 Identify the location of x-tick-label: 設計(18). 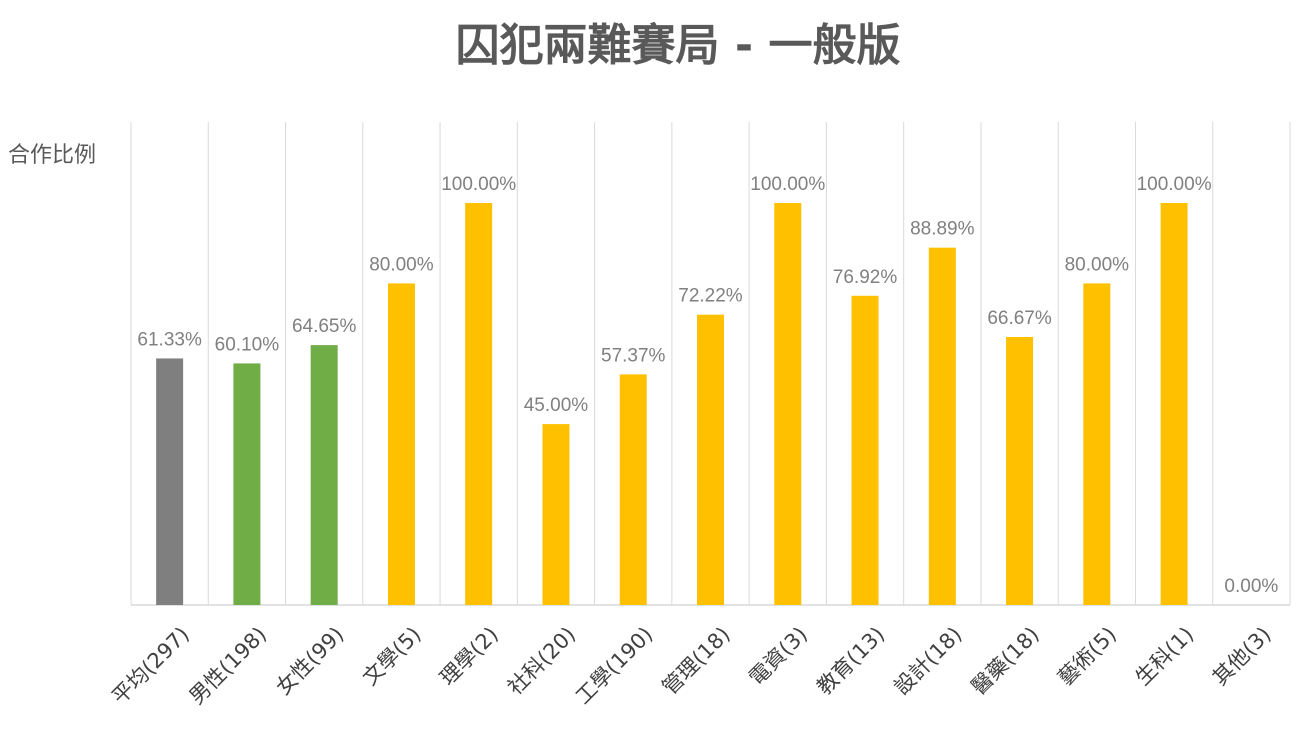
(927, 660).